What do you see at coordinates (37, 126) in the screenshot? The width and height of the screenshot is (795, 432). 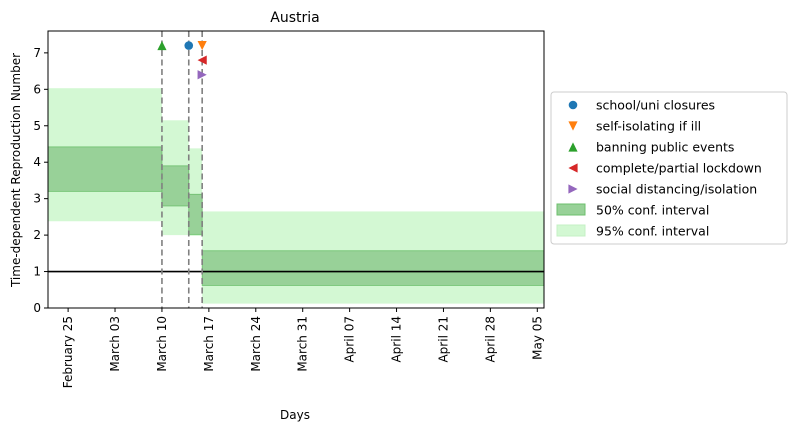 I see `y-tick-label: 5` at bounding box center [37, 126].